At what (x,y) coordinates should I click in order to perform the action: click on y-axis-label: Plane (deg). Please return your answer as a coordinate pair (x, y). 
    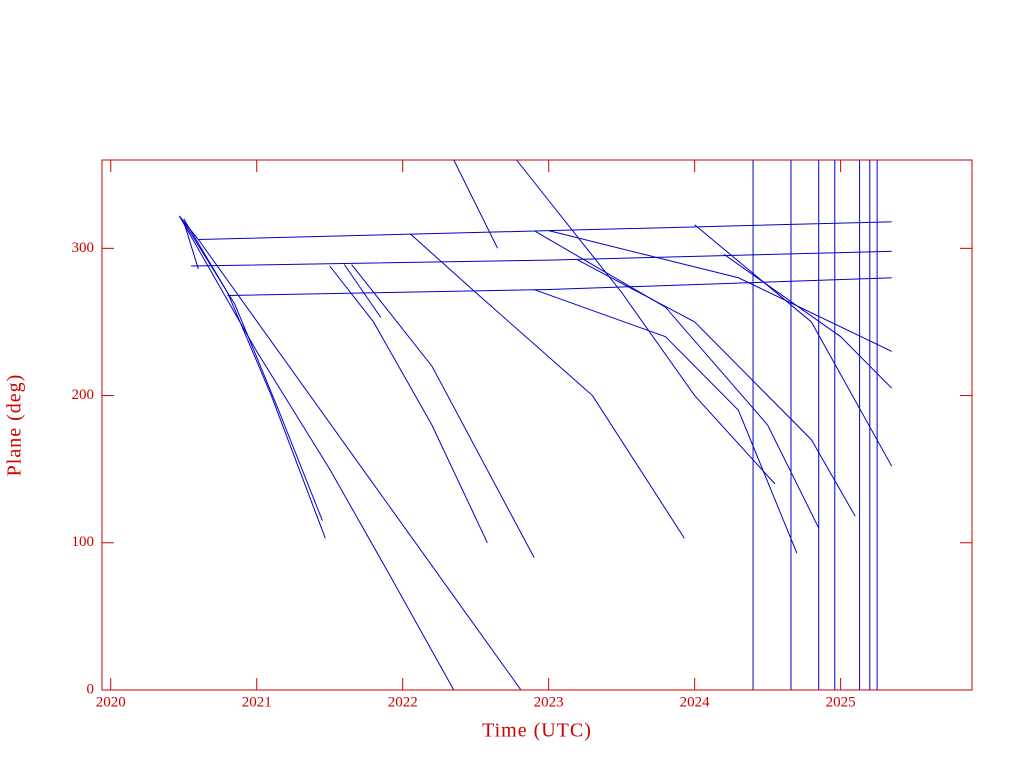
    Looking at the image, I should click on (15, 425).